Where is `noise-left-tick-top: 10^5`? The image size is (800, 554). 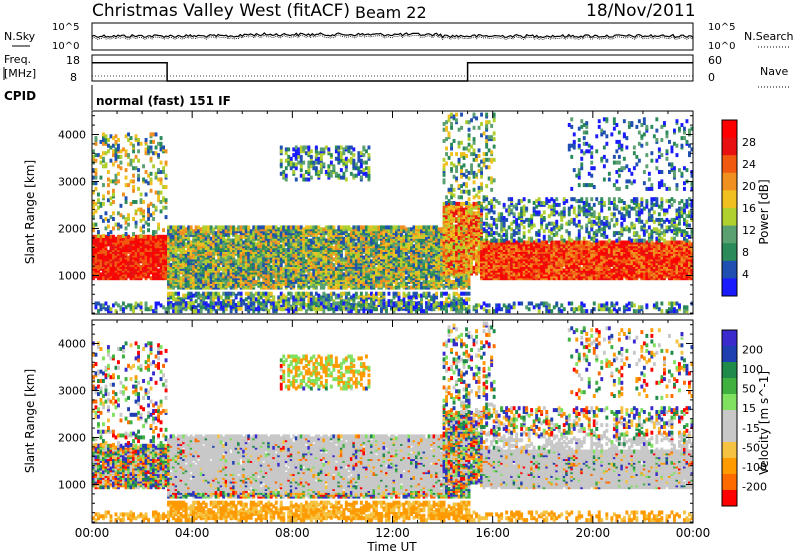
noise-left-tick-top: 10^5 is located at coordinates (65, 27).